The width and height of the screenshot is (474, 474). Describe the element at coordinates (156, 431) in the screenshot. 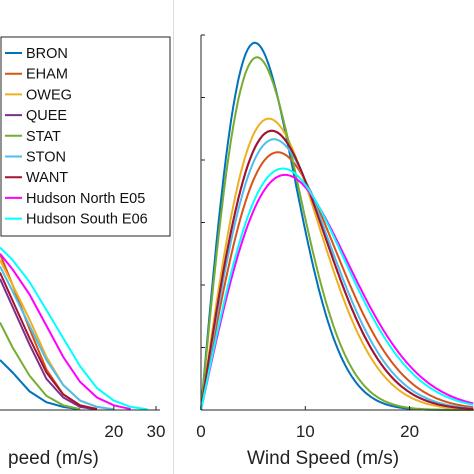

I see `left-x-tick-label: 30` at that location.